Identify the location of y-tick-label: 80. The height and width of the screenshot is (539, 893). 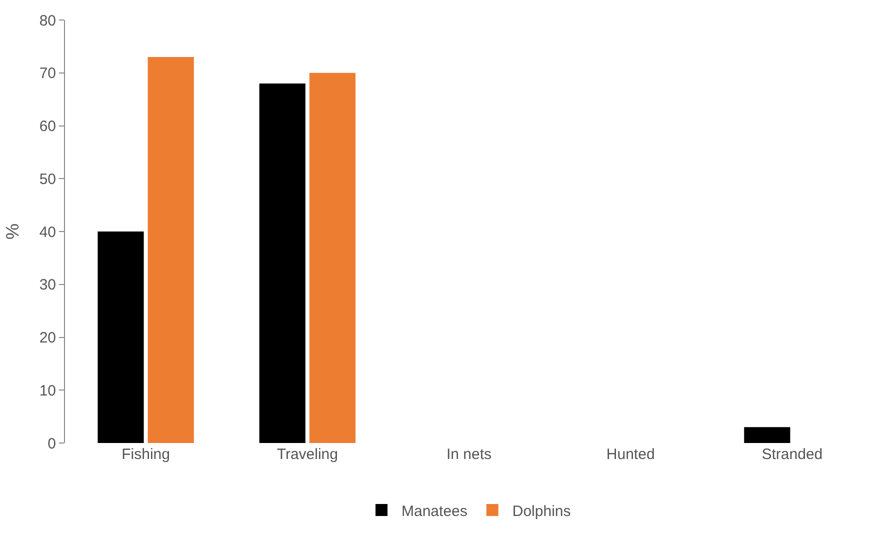
(47, 21).